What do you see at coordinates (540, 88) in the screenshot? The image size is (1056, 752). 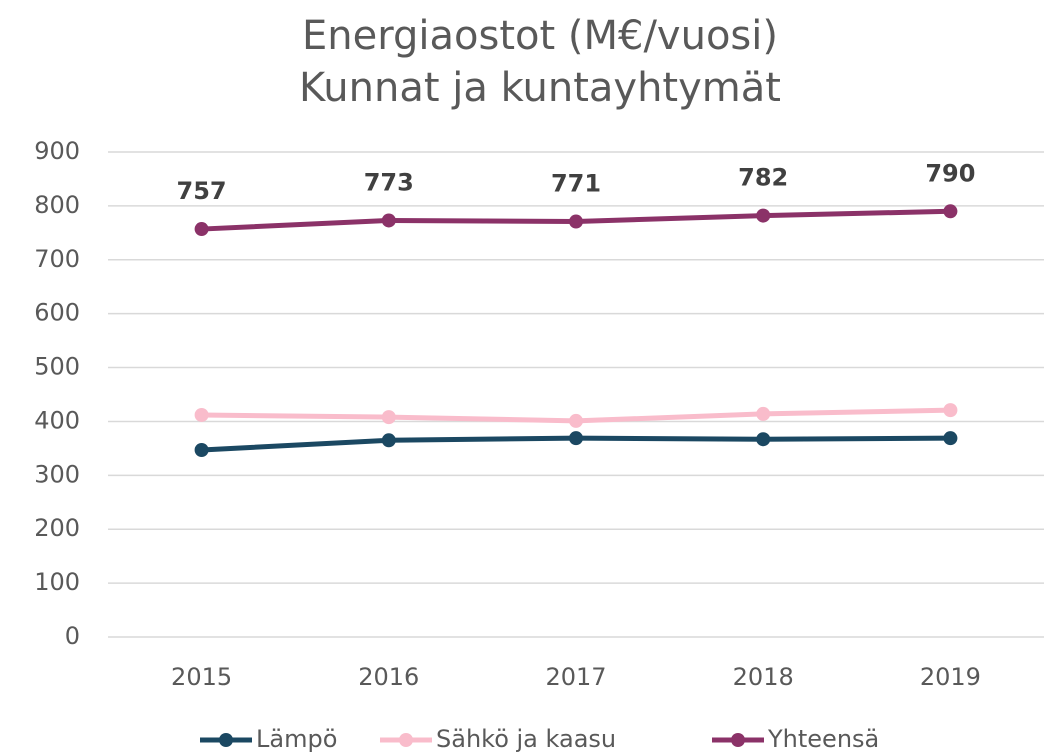 I see `chart-subtitle: Kunnat ja kuntayhtymät` at bounding box center [540, 88].